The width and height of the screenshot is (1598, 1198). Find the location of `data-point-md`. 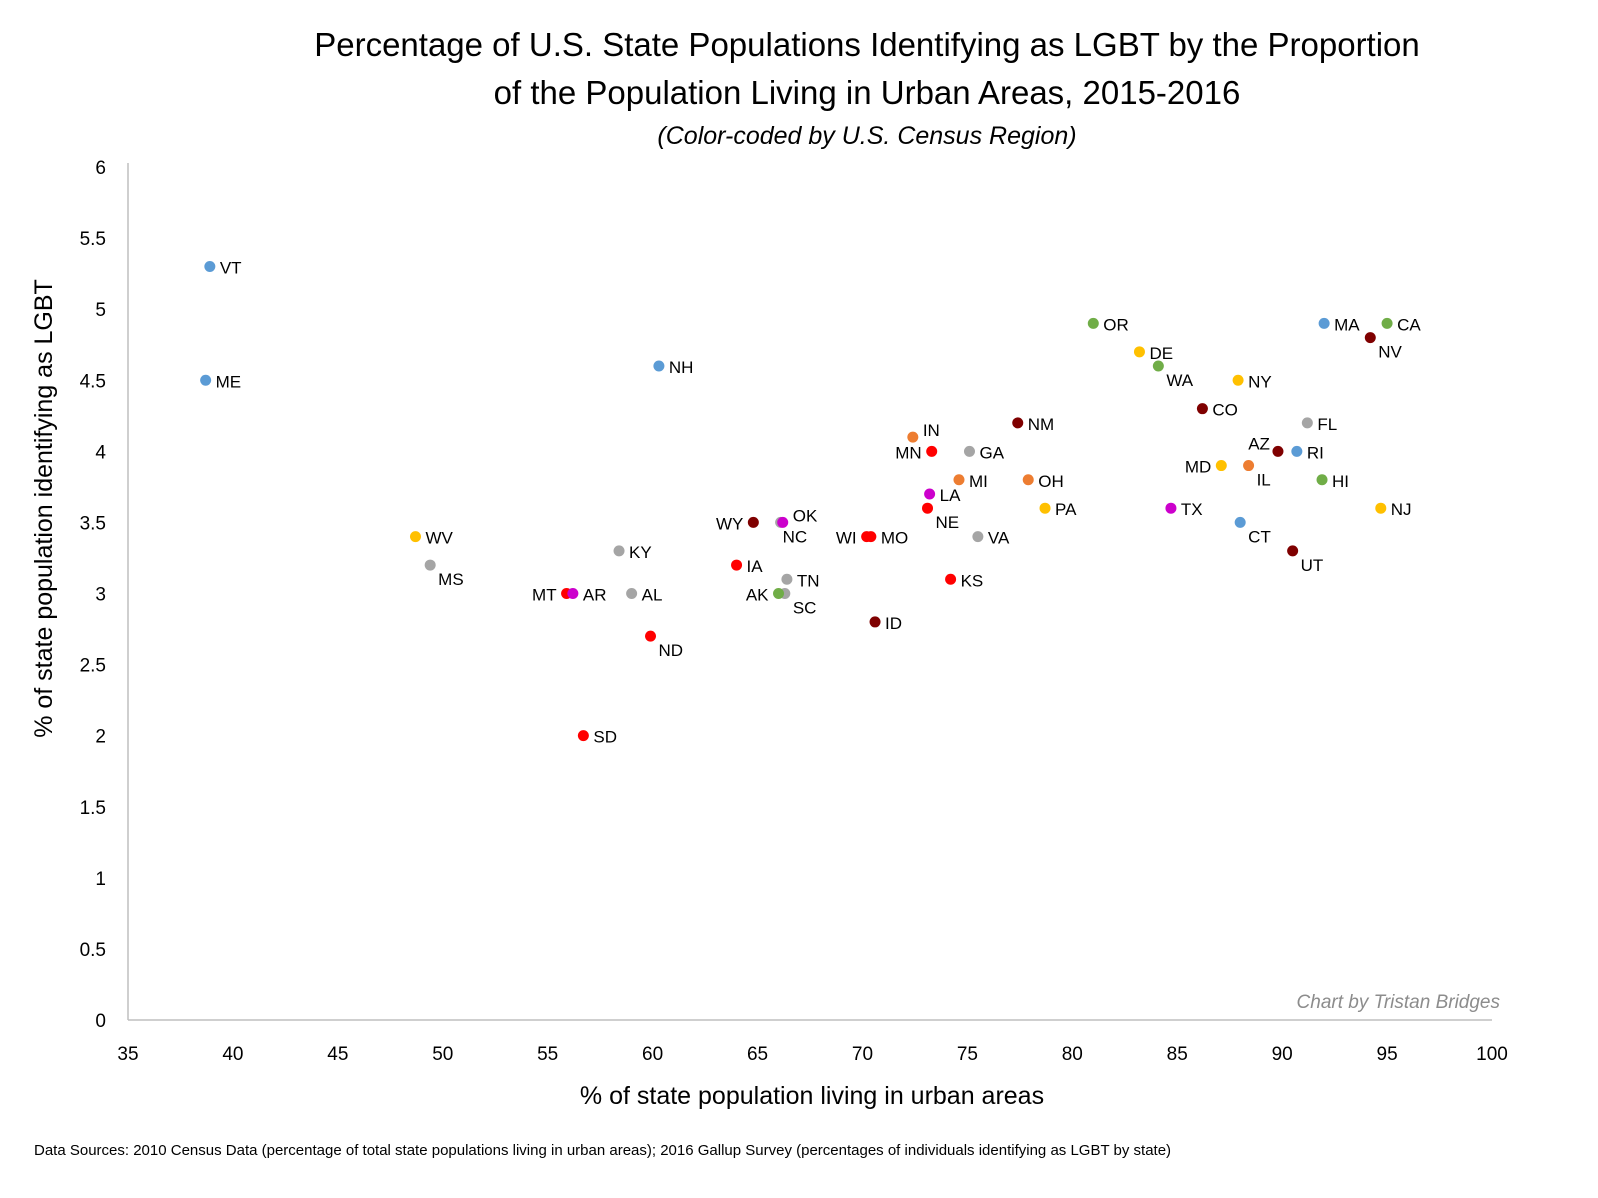

data-point-md is located at coordinates (1221, 466).